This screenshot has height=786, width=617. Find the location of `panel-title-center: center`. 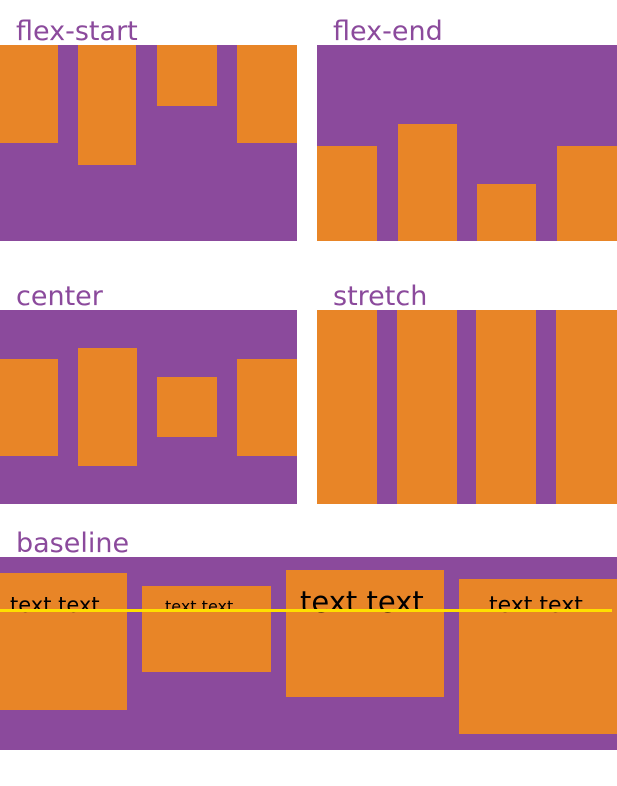

panel-title-center: center is located at coordinates (59, 296).